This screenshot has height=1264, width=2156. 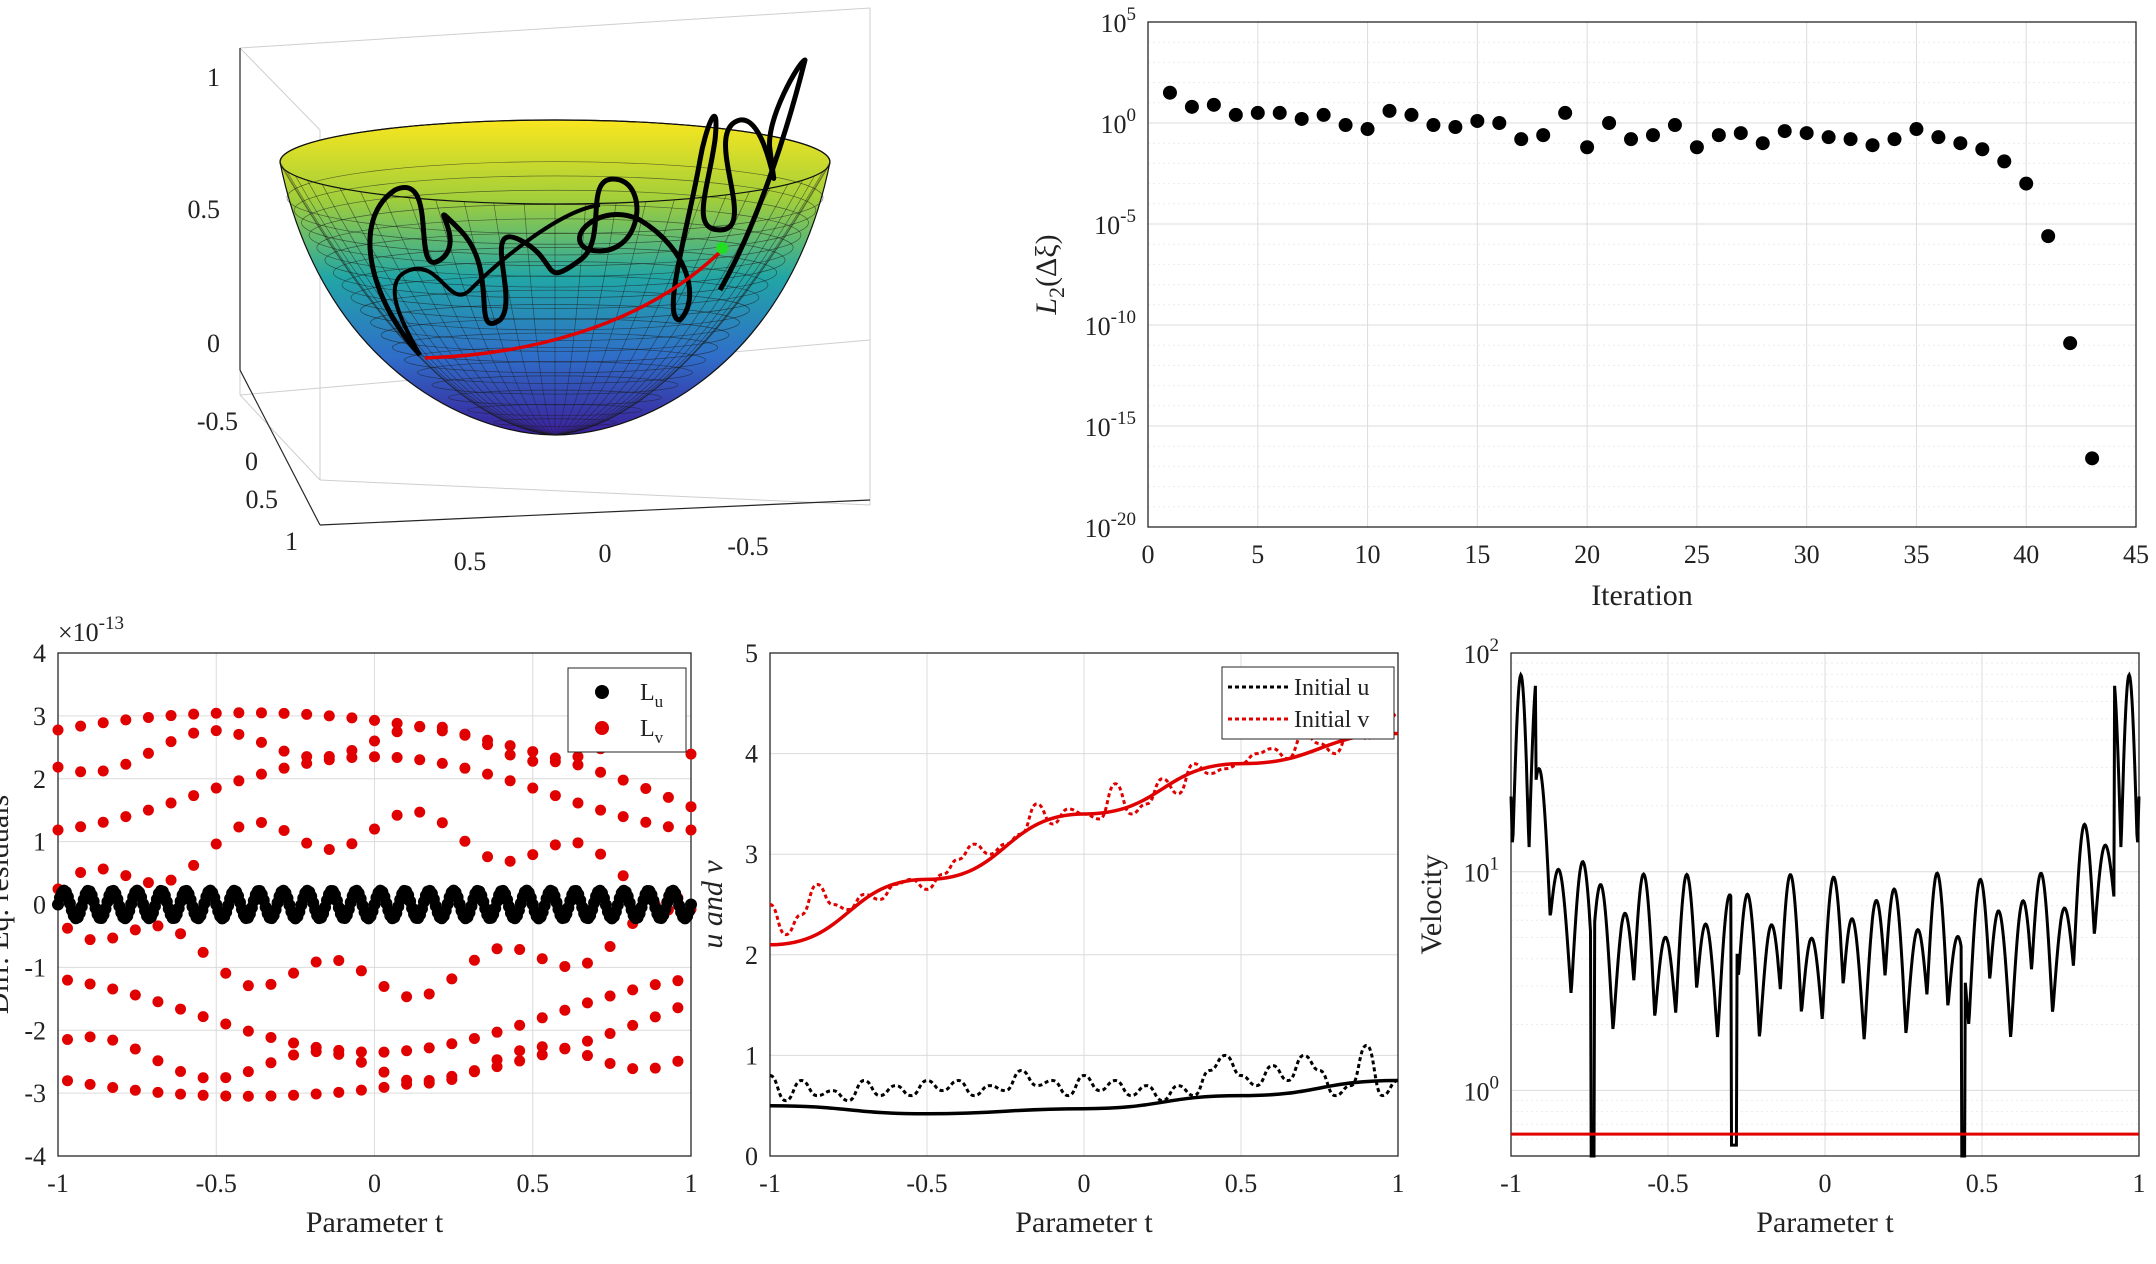 What do you see at coordinates (1477, 554) in the screenshot?
I see `x-tick-label: 15` at bounding box center [1477, 554].